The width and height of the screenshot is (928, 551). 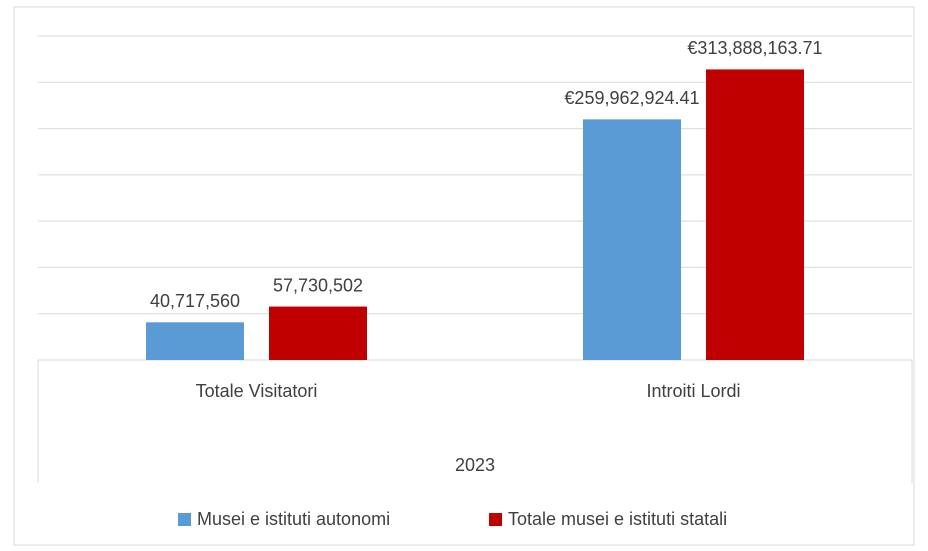 What do you see at coordinates (318, 285) in the screenshot?
I see `data-label: 57,730,502` at bounding box center [318, 285].